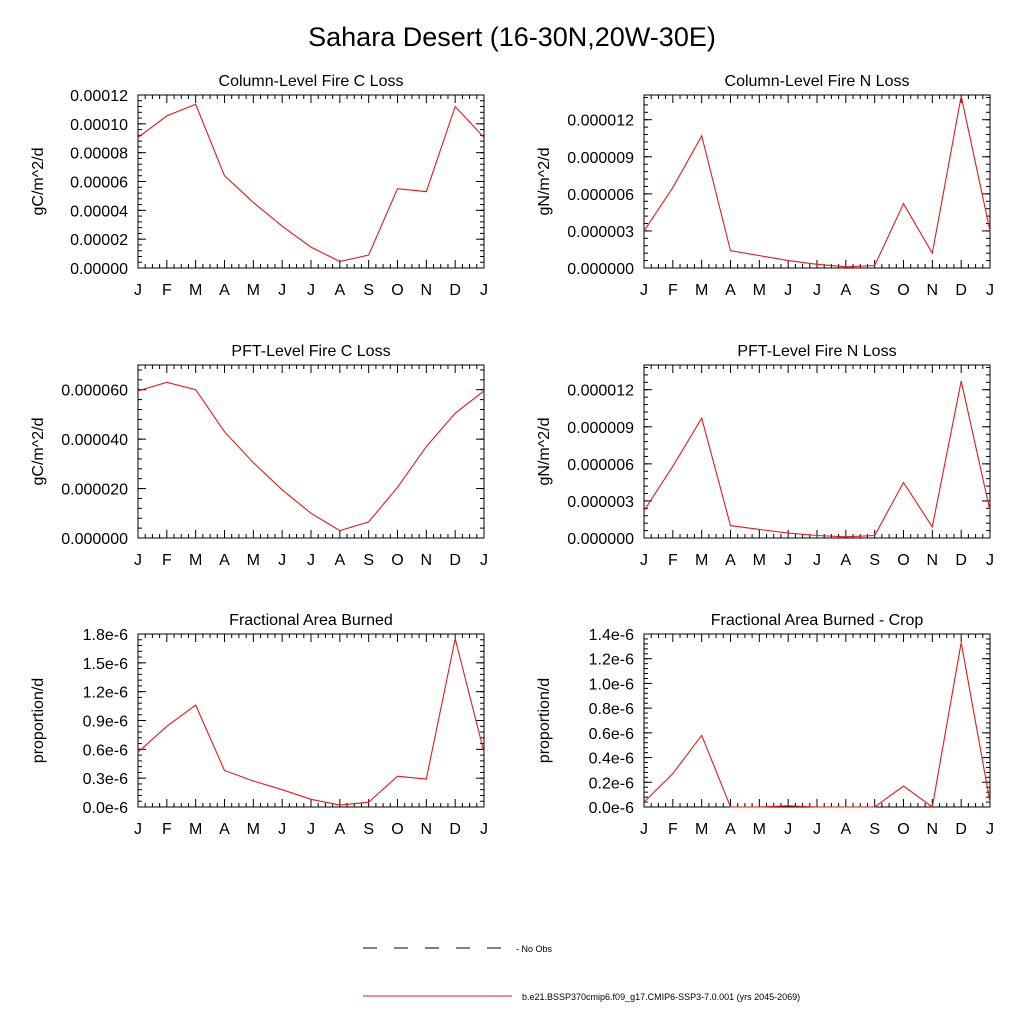  I want to click on y-tick-label: 0.8e-6, so click(611, 709).